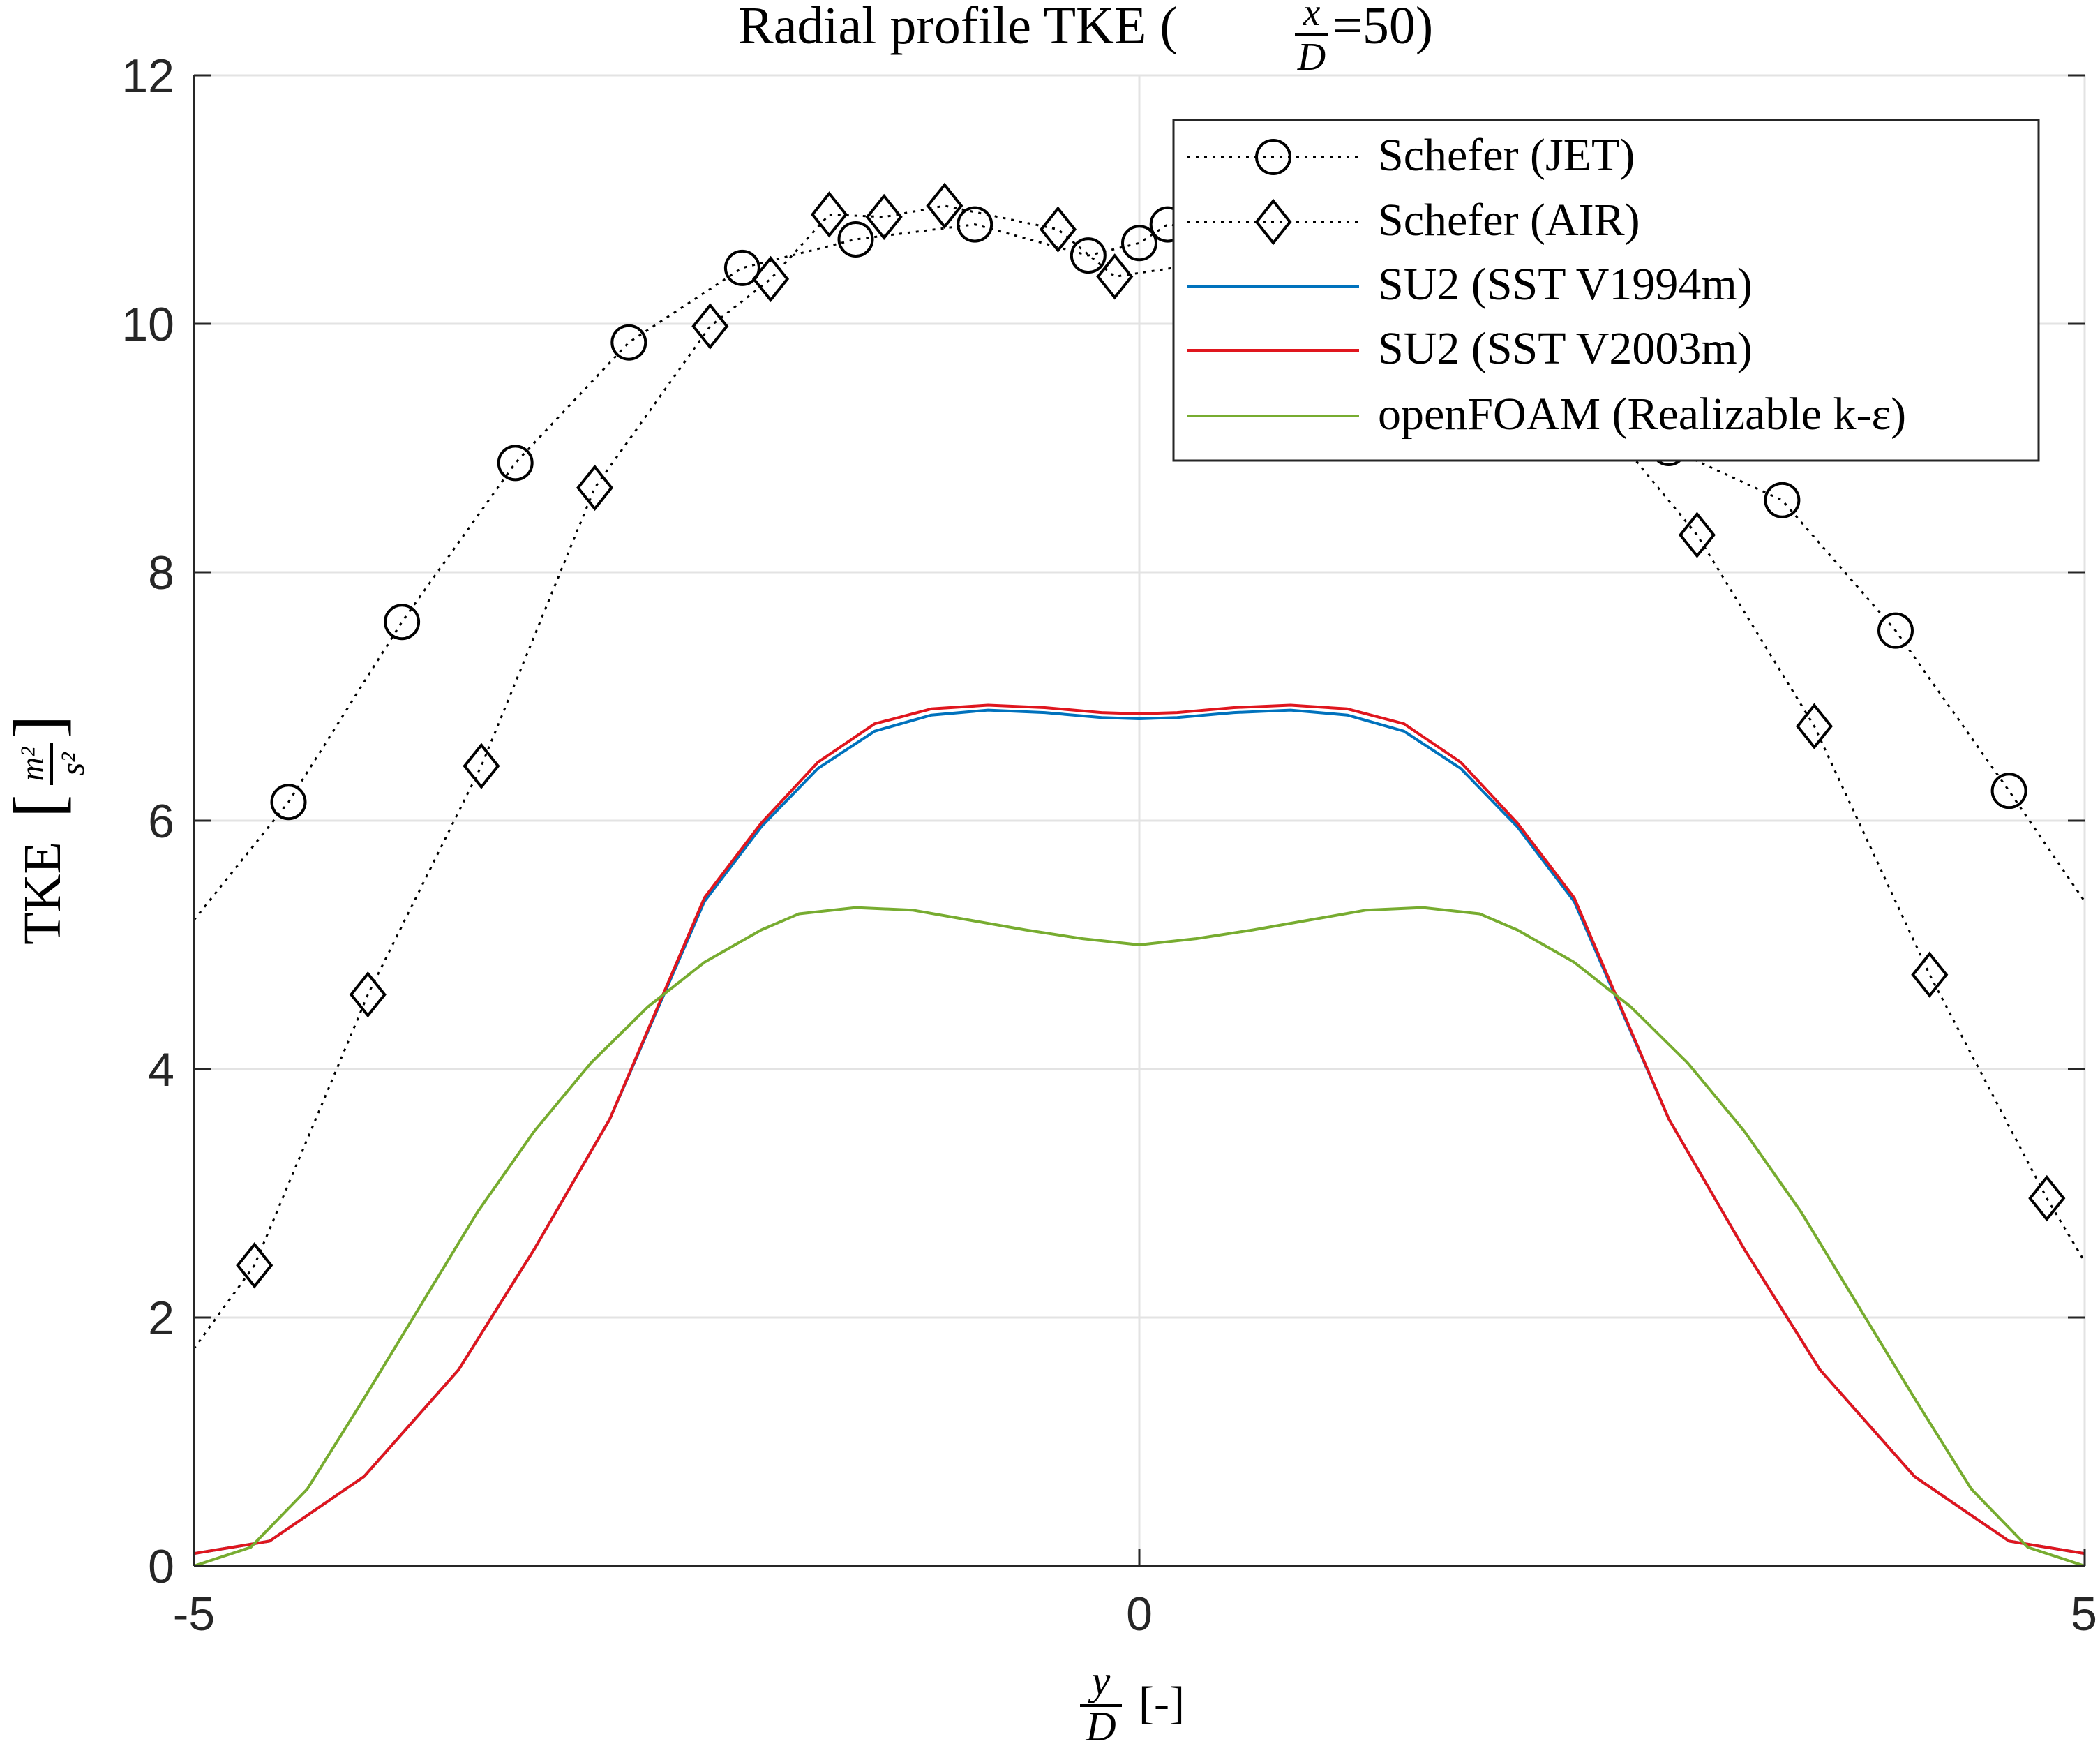  I want to click on ylabel-unit-denominator: s², so click(72, 764).